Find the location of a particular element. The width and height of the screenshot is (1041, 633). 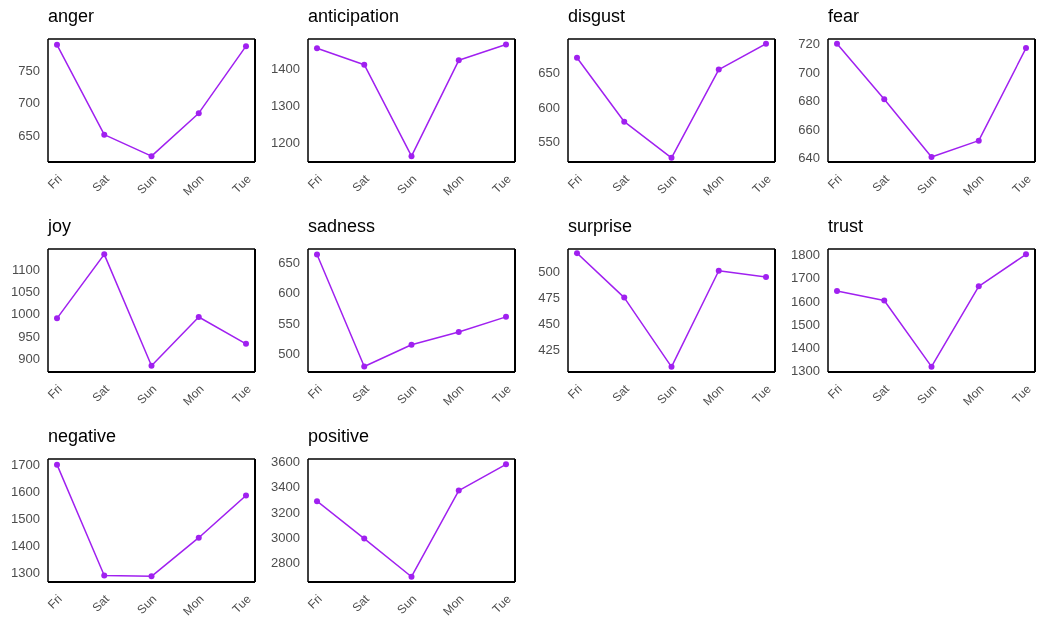

chart-title: positive is located at coordinates (339, 436).